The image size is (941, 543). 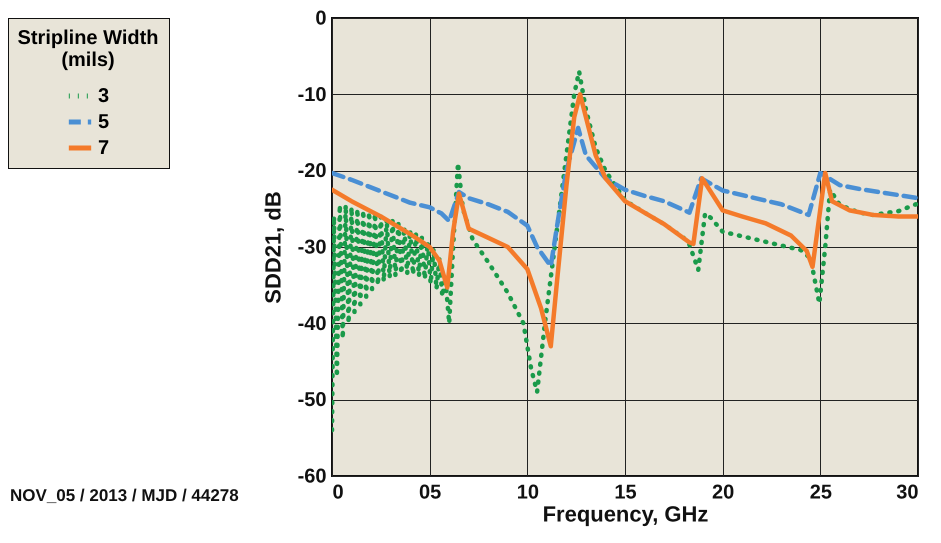 What do you see at coordinates (88, 49) in the screenshot?
I see `legend-title: Stripline Width (mils)` at bounding box center [88, 49].